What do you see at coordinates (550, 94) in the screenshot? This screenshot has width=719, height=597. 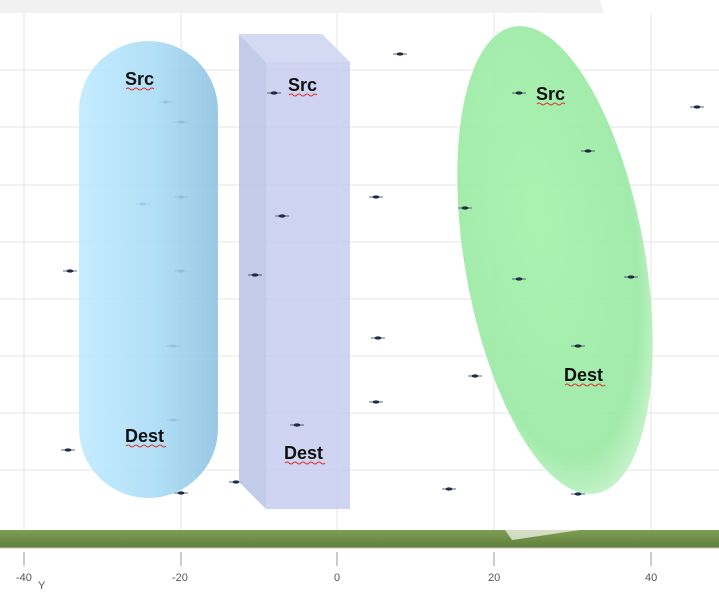 I see `ellipse-src-label: Src` at bounding box center [550, 94].